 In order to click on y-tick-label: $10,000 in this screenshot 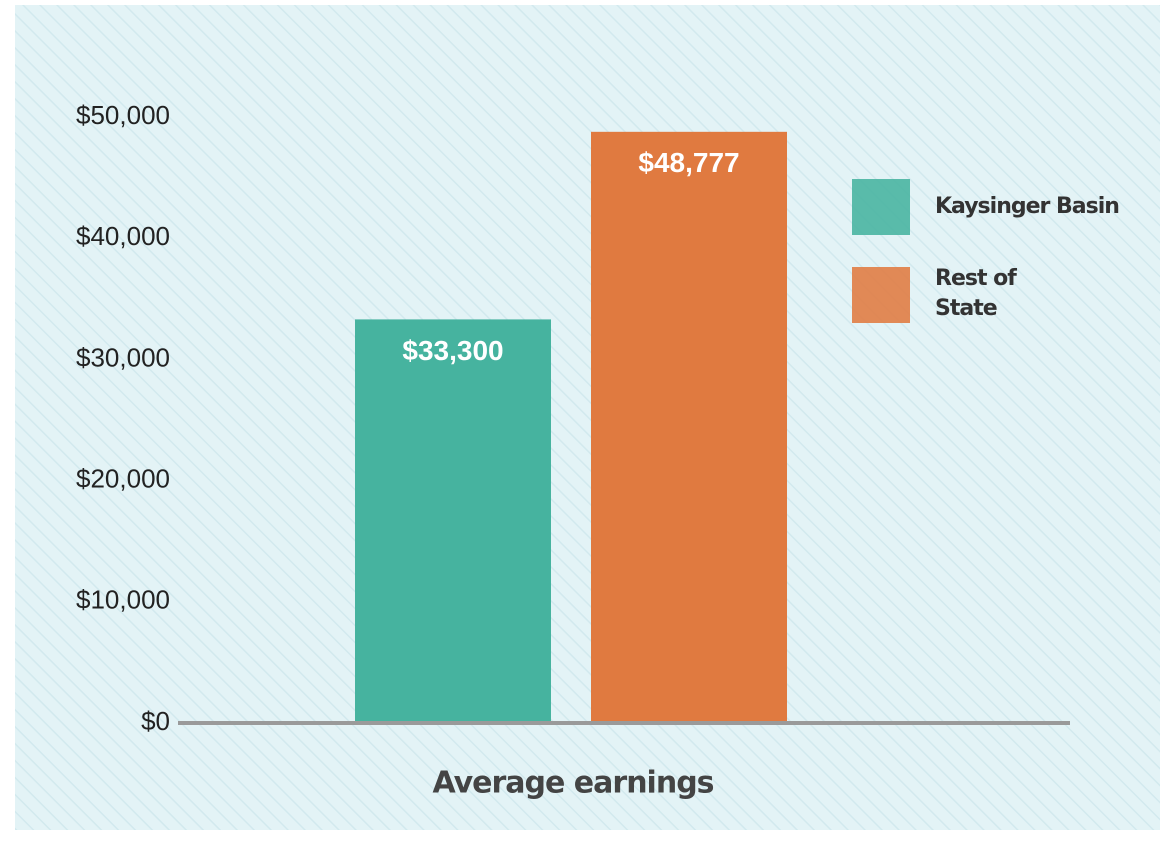, I will do `click(123, 600)`.